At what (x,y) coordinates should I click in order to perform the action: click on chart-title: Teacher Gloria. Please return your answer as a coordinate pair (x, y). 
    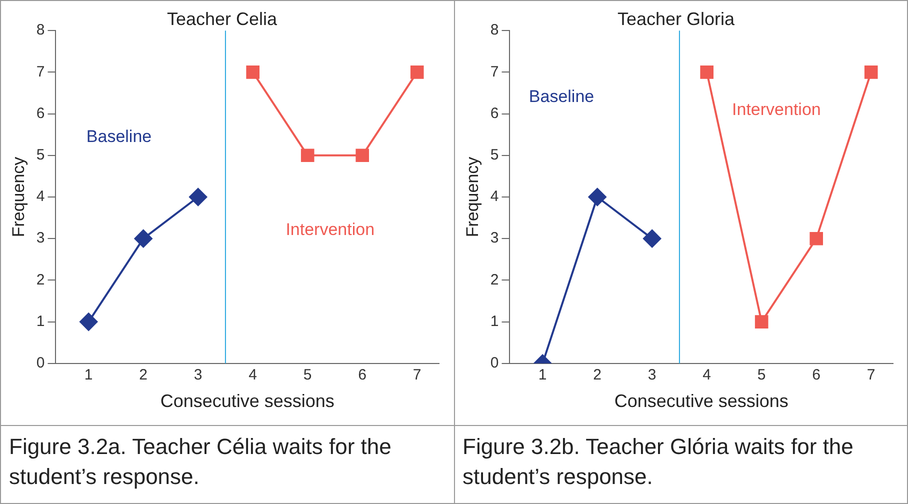
    Looking at the image, I should click on (676, 18).